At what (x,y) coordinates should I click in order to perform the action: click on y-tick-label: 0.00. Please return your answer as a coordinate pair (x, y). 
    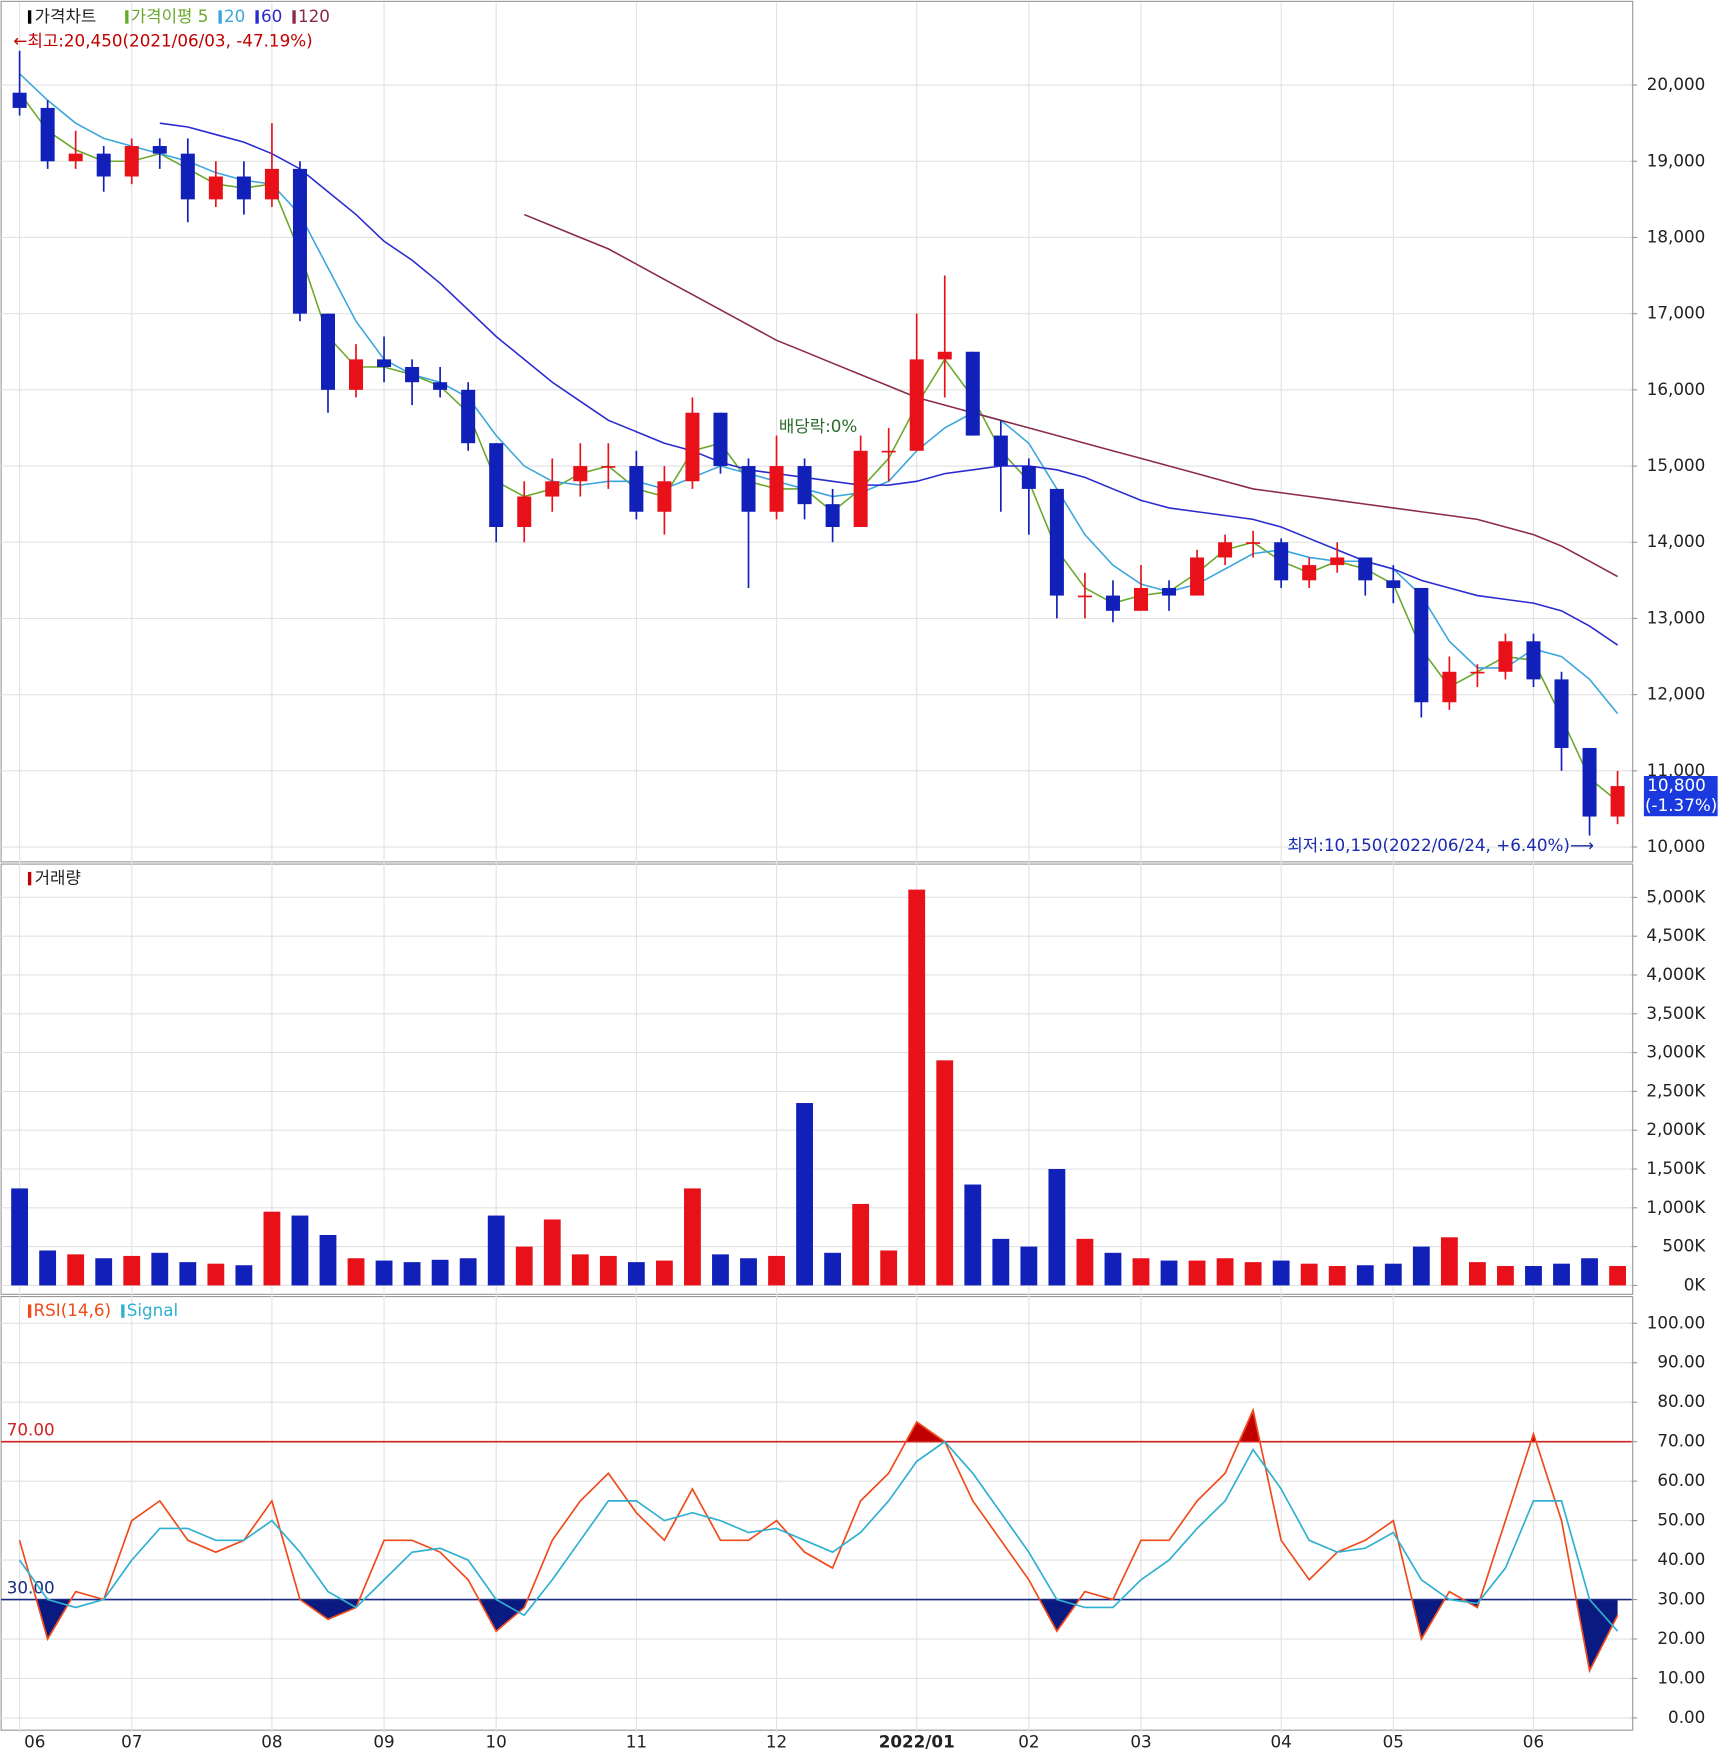
    Looking at the image, I should click on (1686, 1717).